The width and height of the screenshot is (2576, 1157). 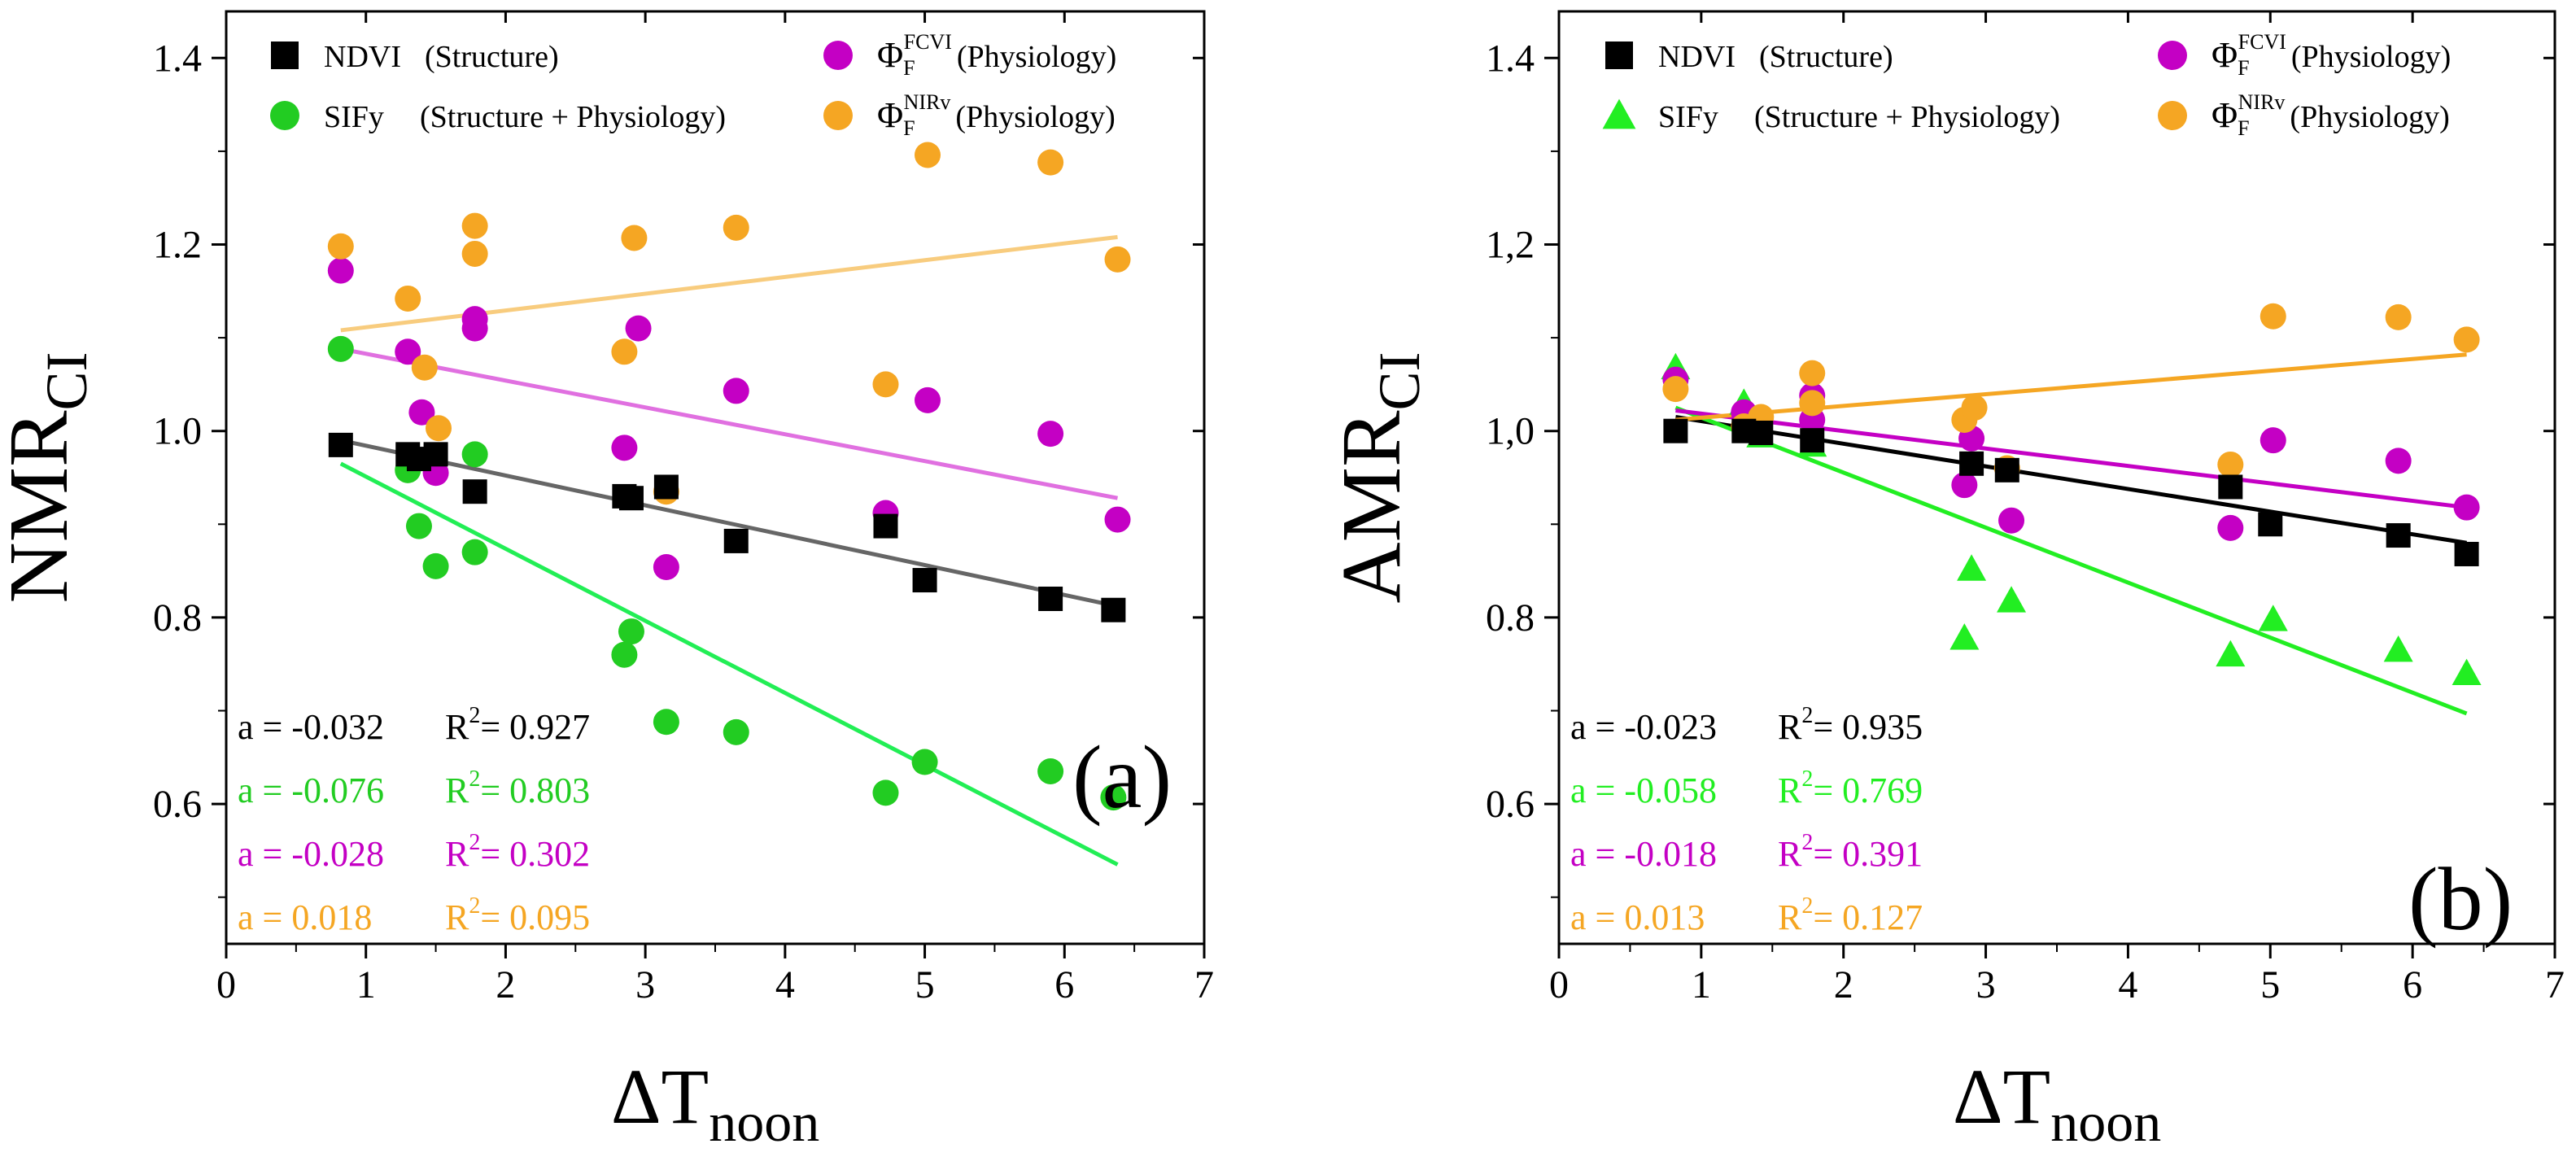 What do you see at coordinates (49, 478) in the screenshot?
I see `y-axis-label: NMRCI` at bounding box center [49, 478].